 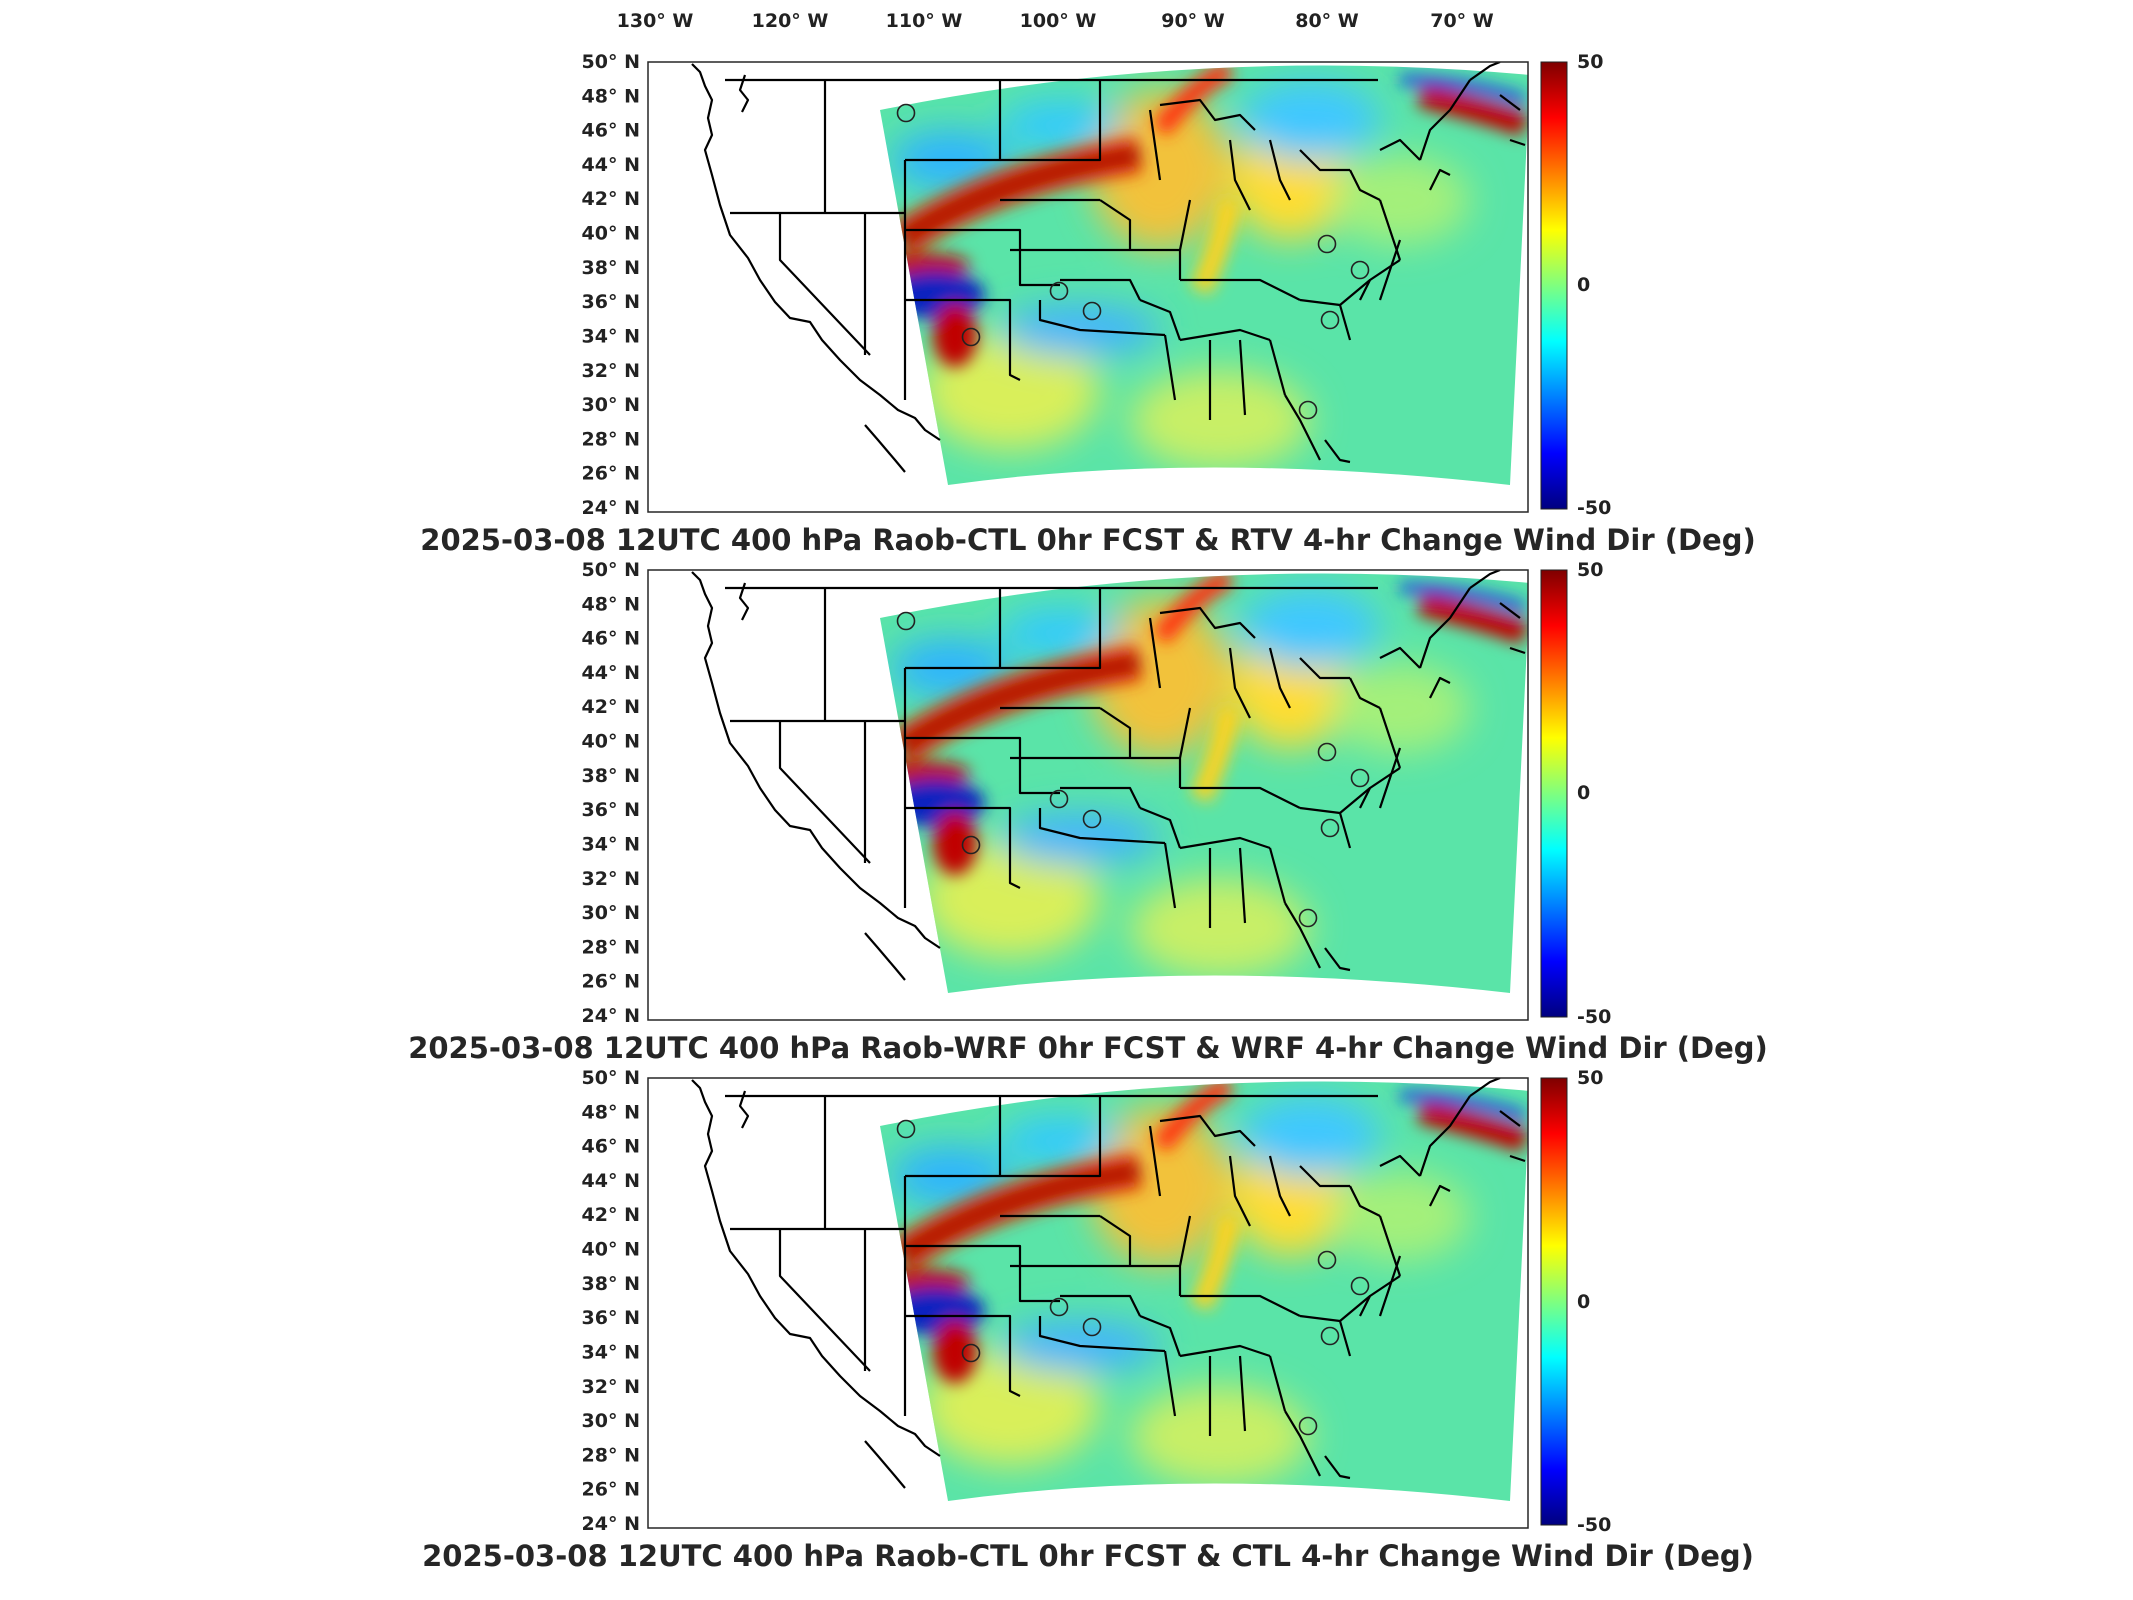 I want to click on lon-label: 130° W, so click(x=655, y=21).